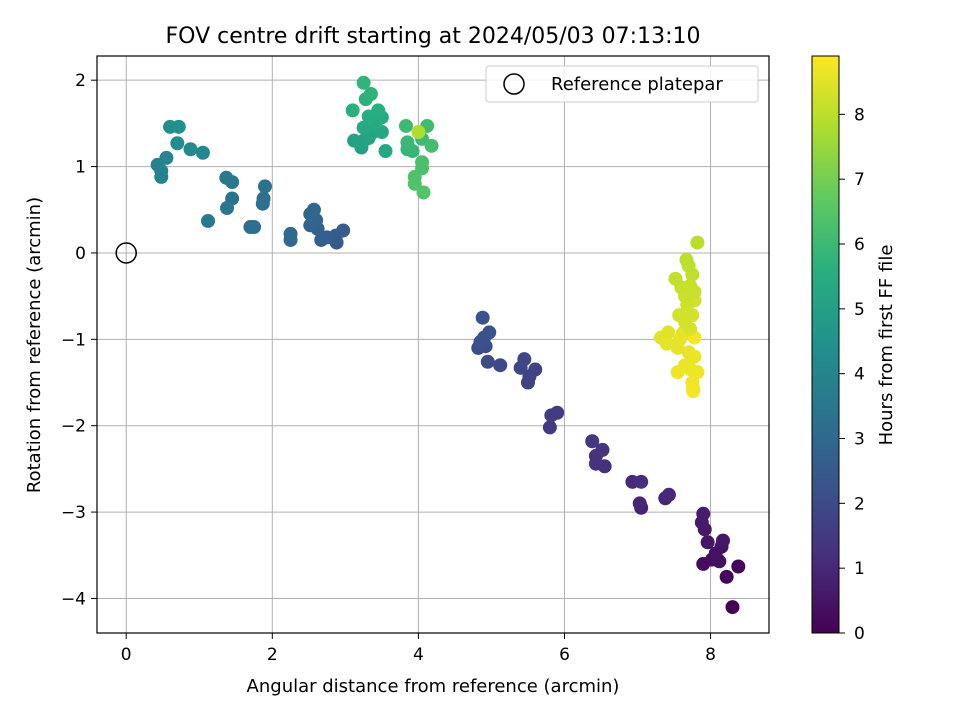 The height and width of the screenshot is (720, 960). I want to click on colorbar-tick-label: 1, so click(859, 569).